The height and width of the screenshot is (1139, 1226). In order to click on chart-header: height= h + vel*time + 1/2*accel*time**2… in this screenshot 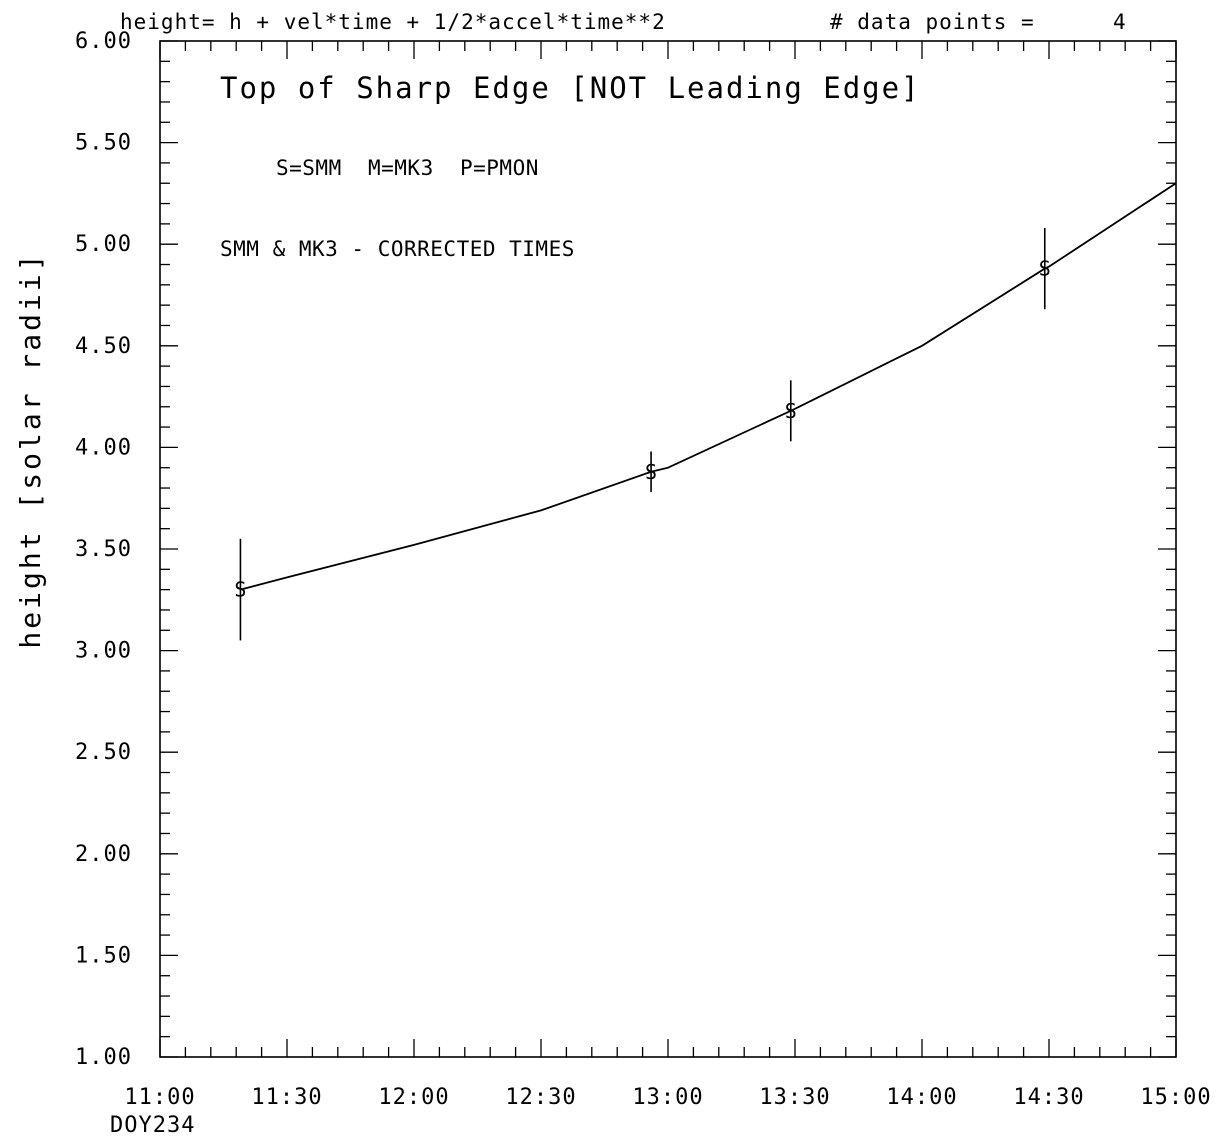, I will do `click(623, 22)`.